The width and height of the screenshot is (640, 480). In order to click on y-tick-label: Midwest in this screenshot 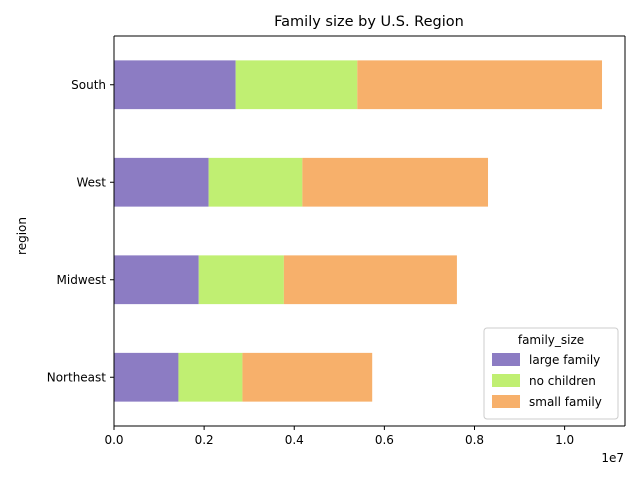, I will do `click(82, 280)`.